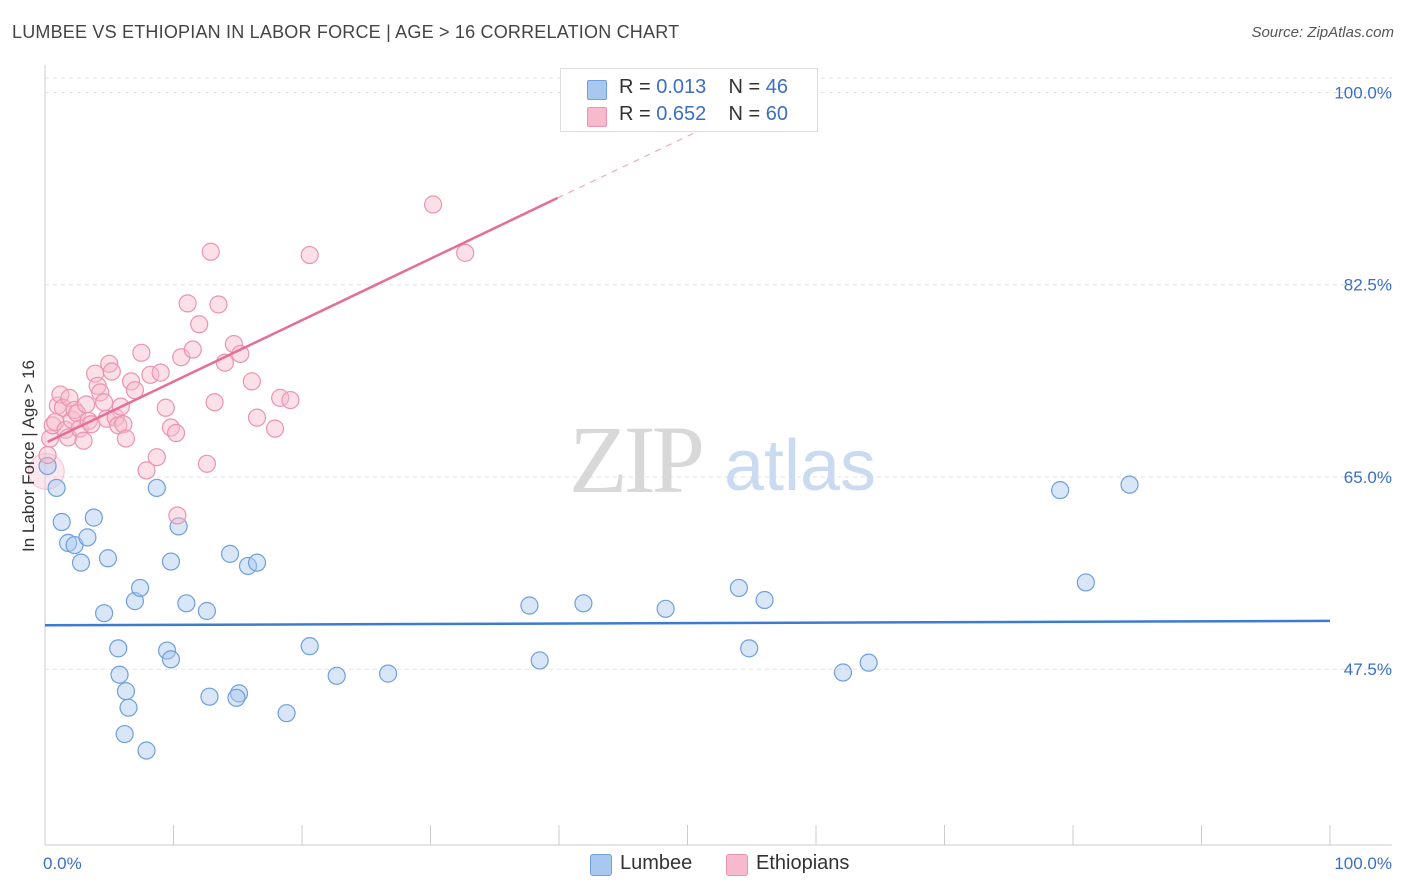  Describe the element at coordinates (1363, 92) in the screenshot. I see `y-tick-label: 100.0%` at that location.